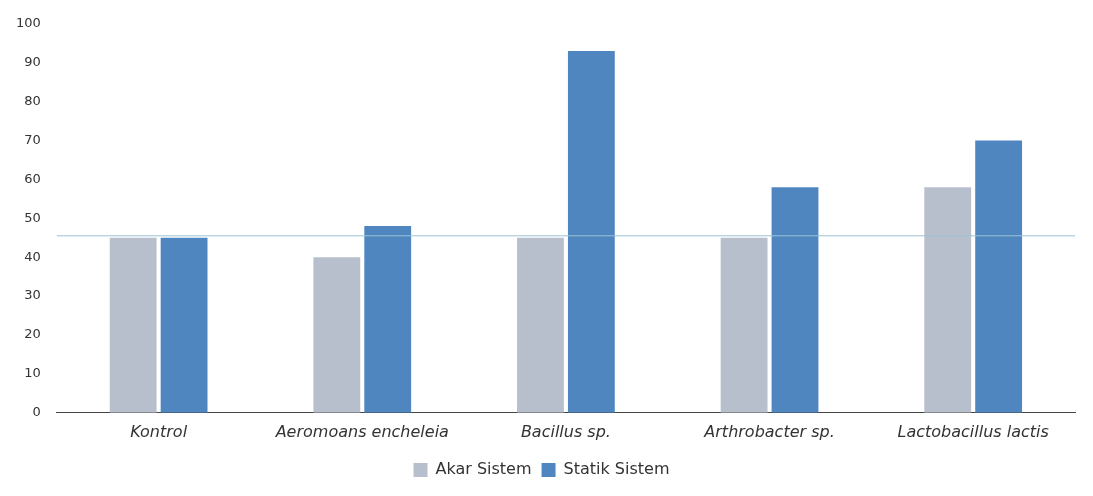 This screenshot has width=1093, height=496. What do you see at coordinates (973, 431) in the screenshot?
I see `x-tick-label: Lactobacillus lactis` at bounding box center [973, 431].